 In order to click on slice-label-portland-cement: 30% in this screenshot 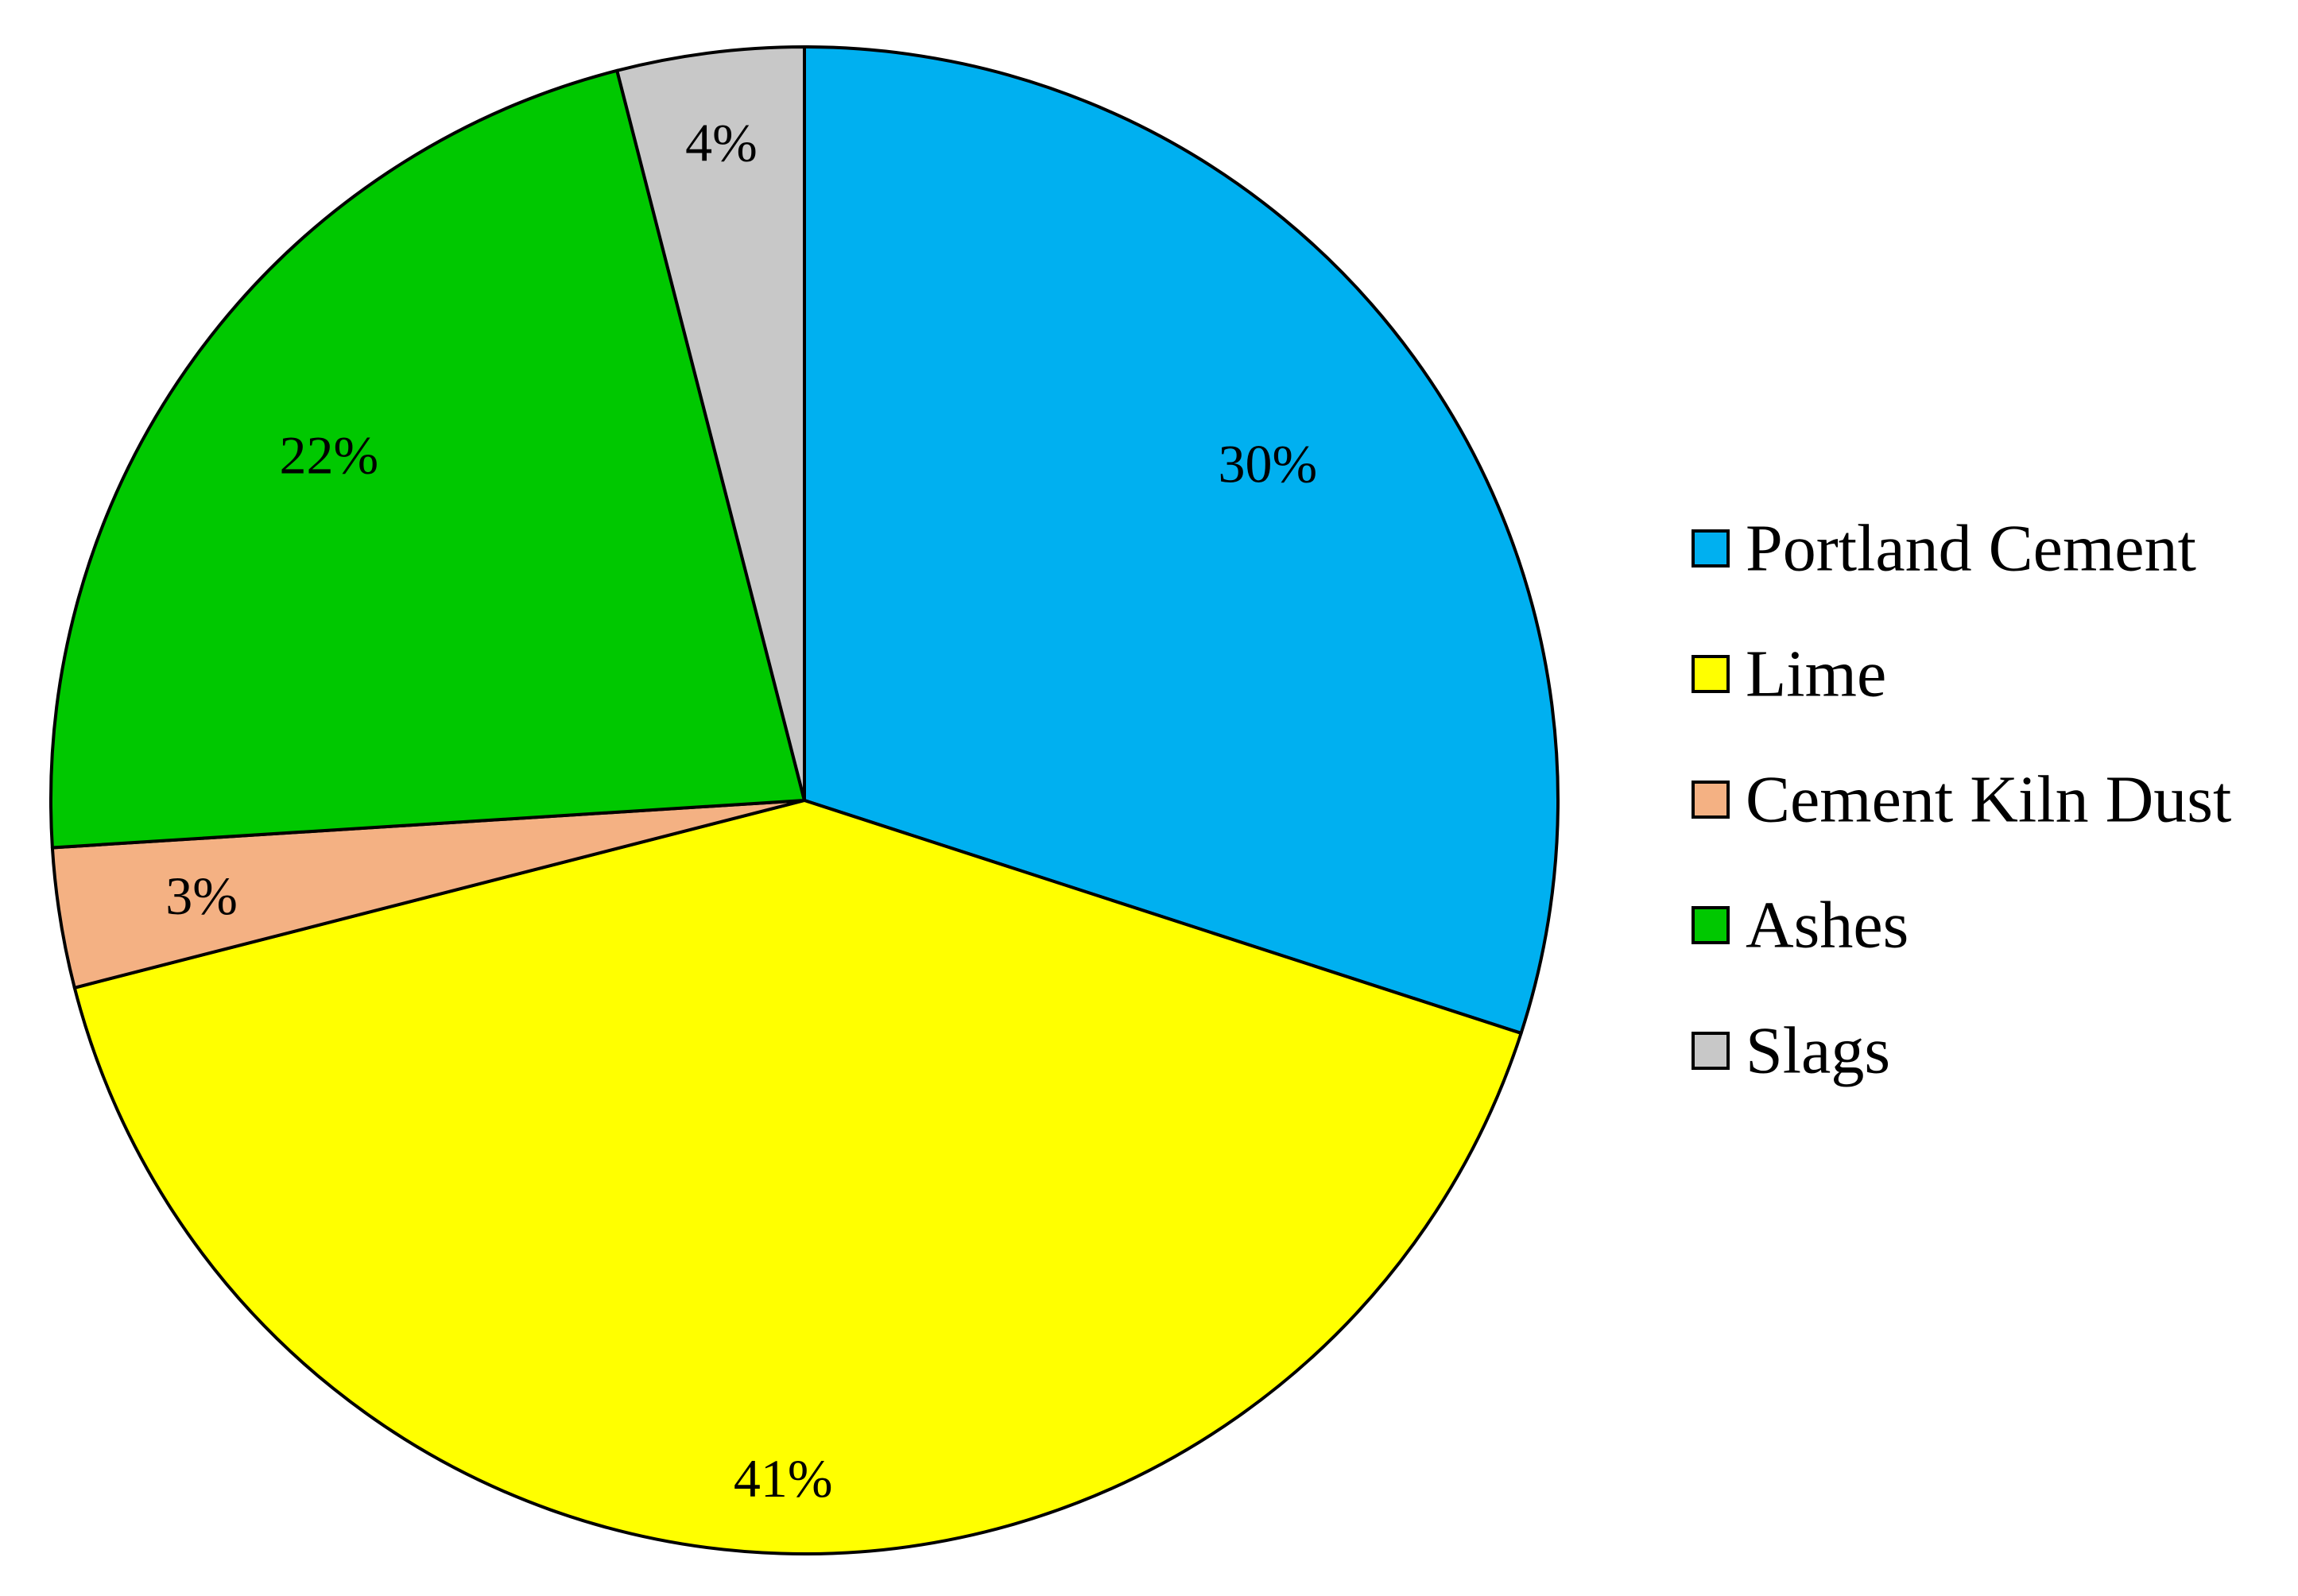, I will do `click(1268, 464)`.